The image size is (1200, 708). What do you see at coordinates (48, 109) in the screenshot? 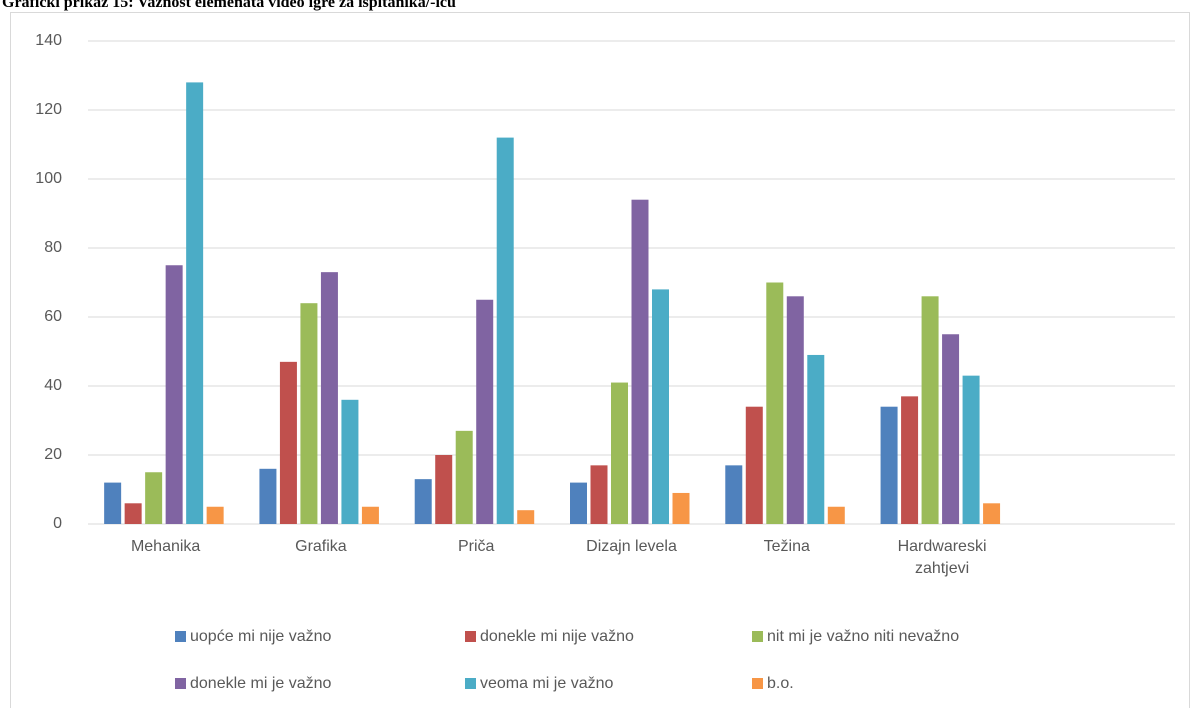
I see `y-tick-label: 120` at bounding box center [48, 109].